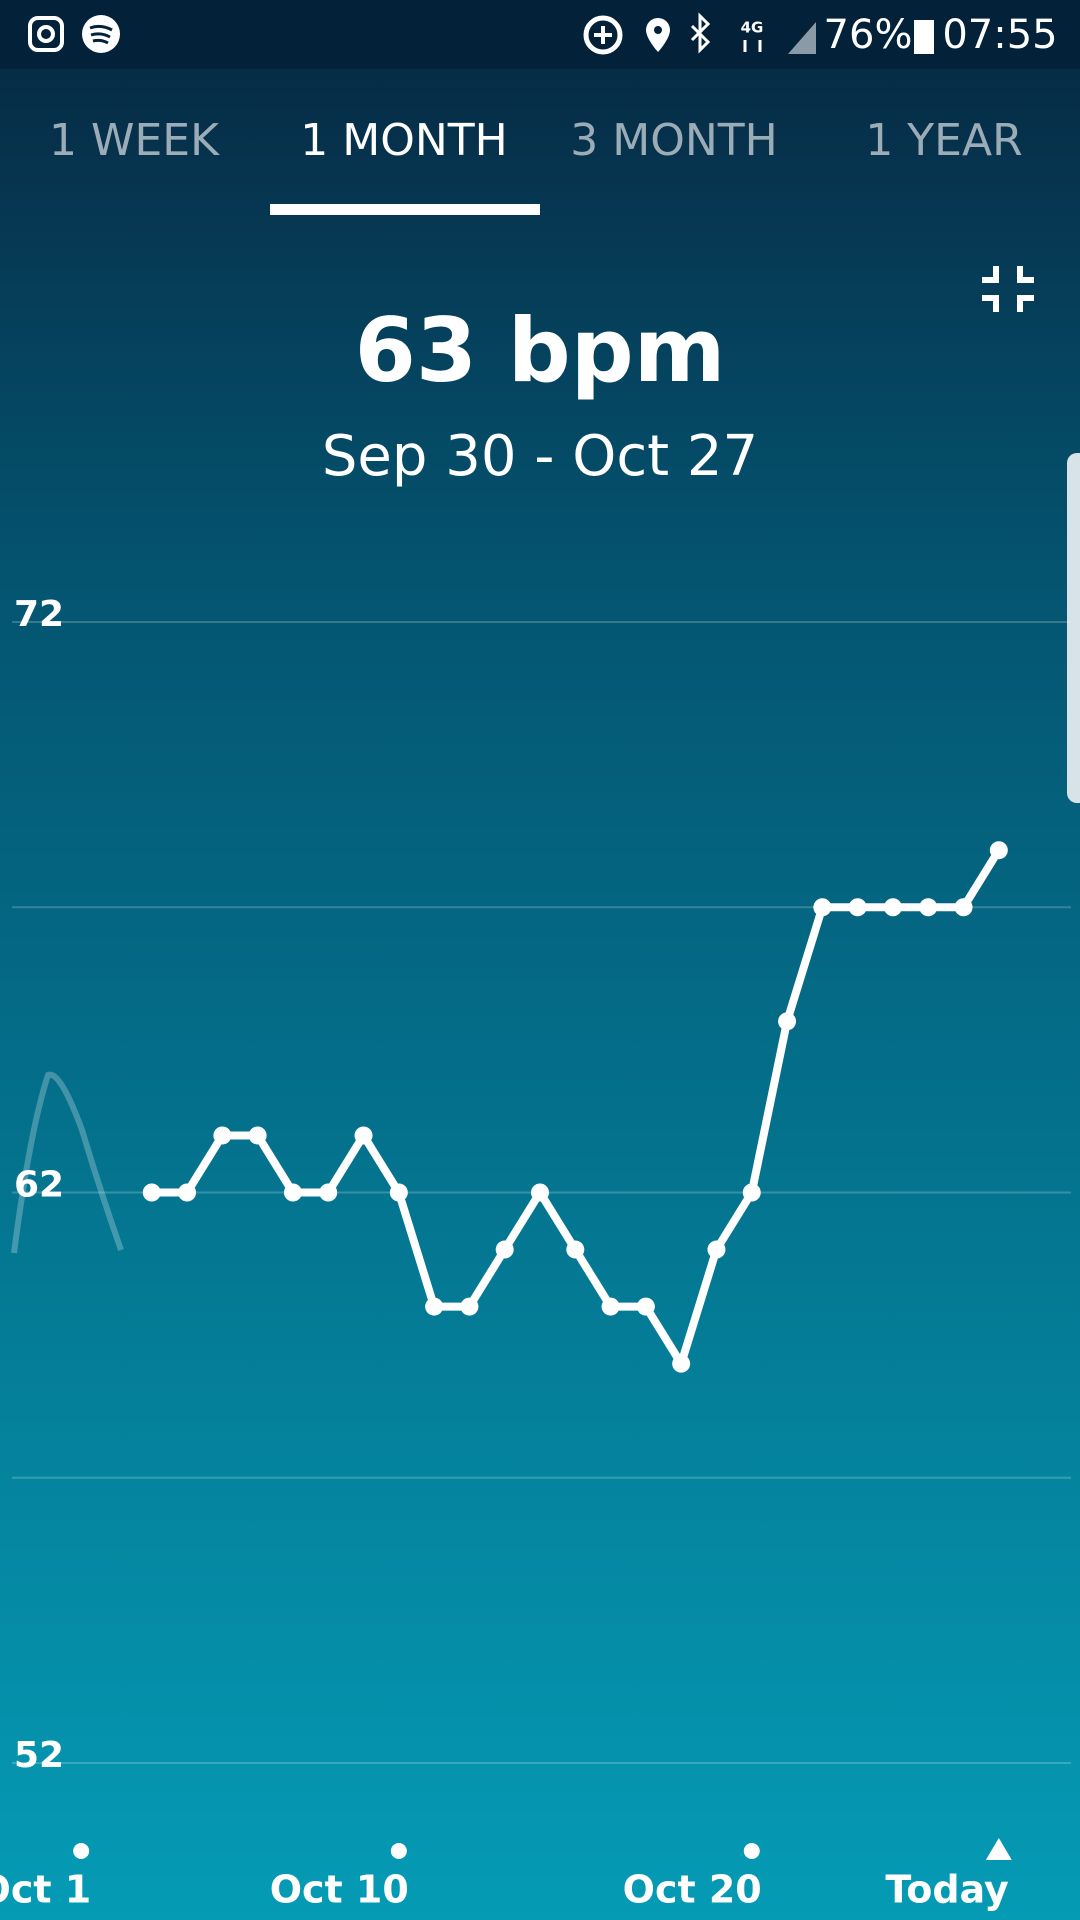 This screenshot has height=1920, width=1080. I want to click on tab: 1 WEEK, so click(134, 140).